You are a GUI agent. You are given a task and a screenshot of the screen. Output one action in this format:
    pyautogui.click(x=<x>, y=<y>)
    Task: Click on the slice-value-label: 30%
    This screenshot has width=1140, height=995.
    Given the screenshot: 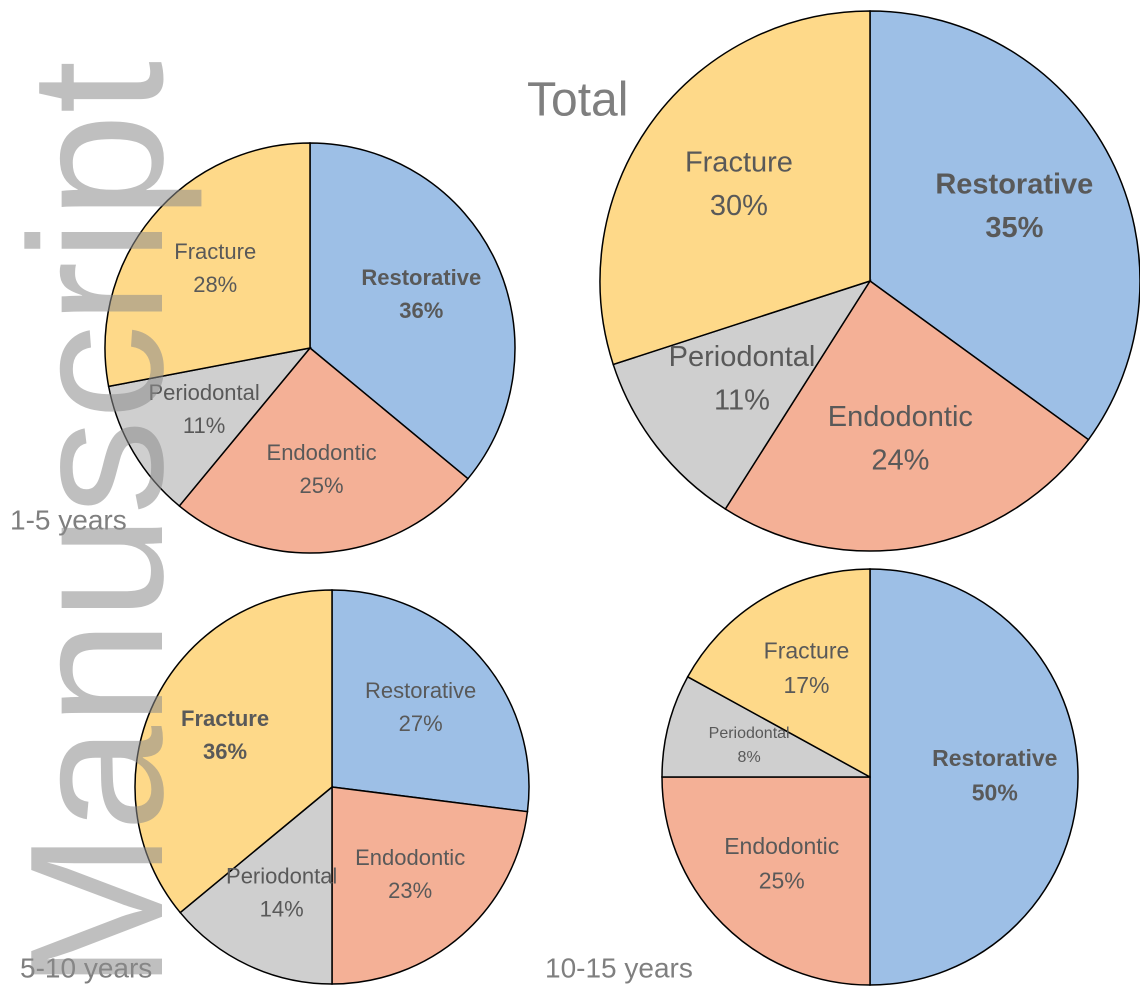 What is the action you would take?
    pyautogui.click(x=739, y=206)
    